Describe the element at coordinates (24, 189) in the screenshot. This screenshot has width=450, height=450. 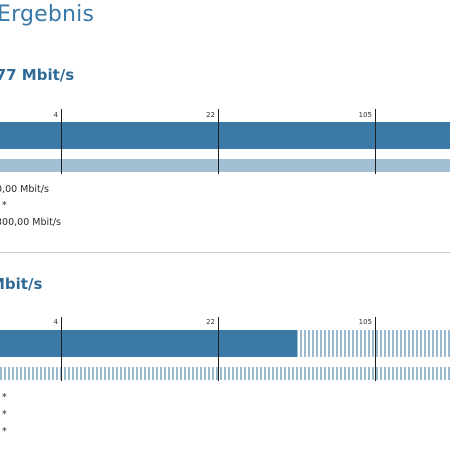
I see `download-detail-line: 0,00 Mbit/s` at that location.